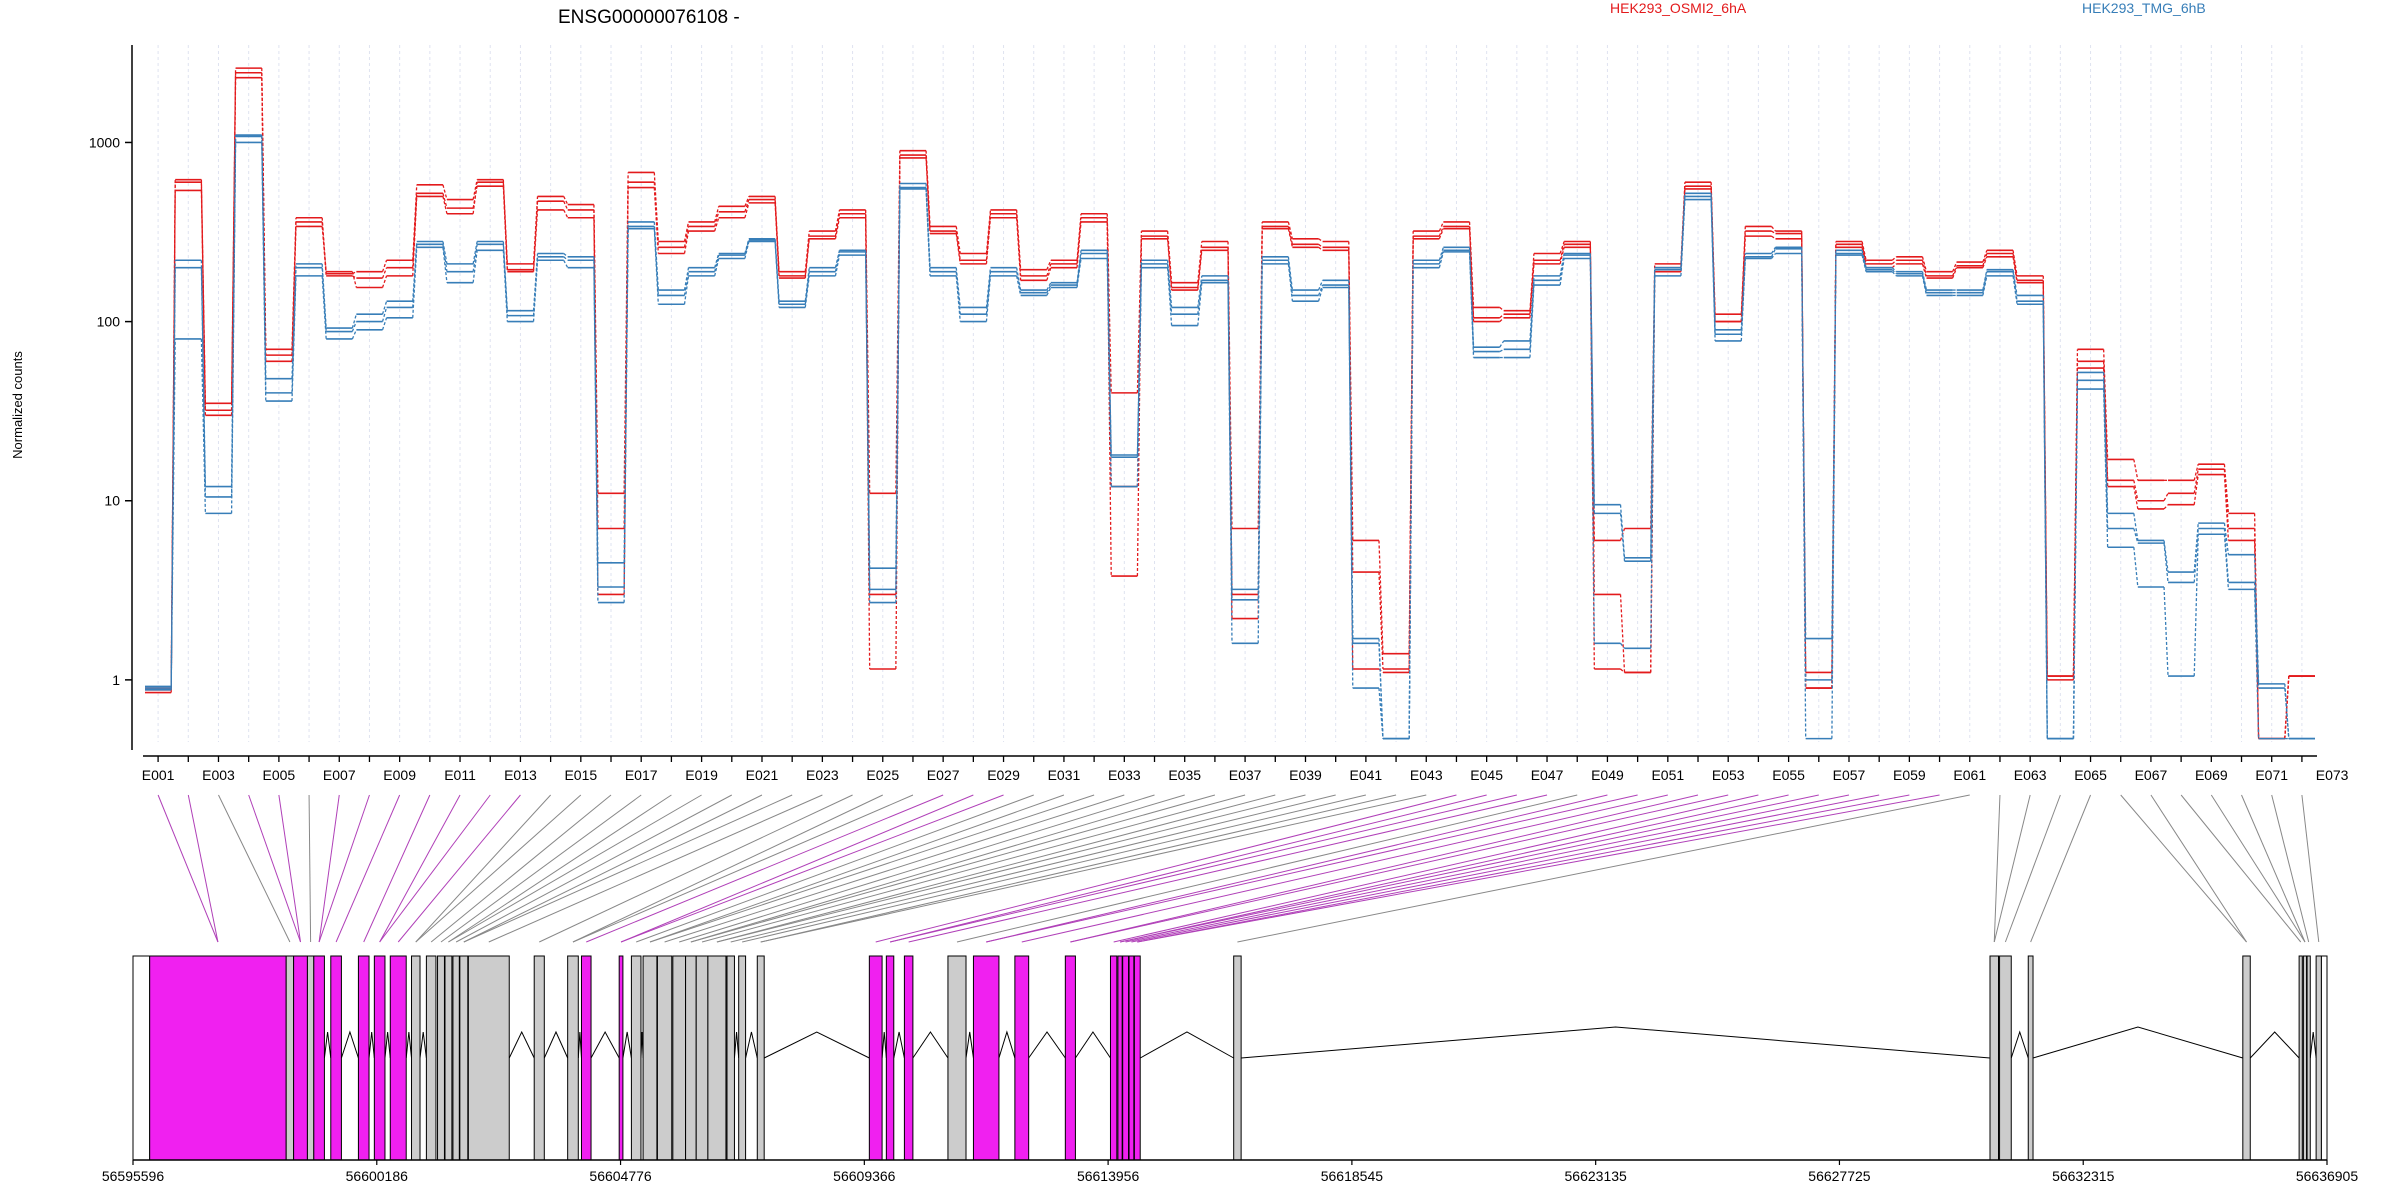  Describe the element at coordinates (133, 1176) in the screenshot. I see `genomic-tick-label: 56595596` at that location.